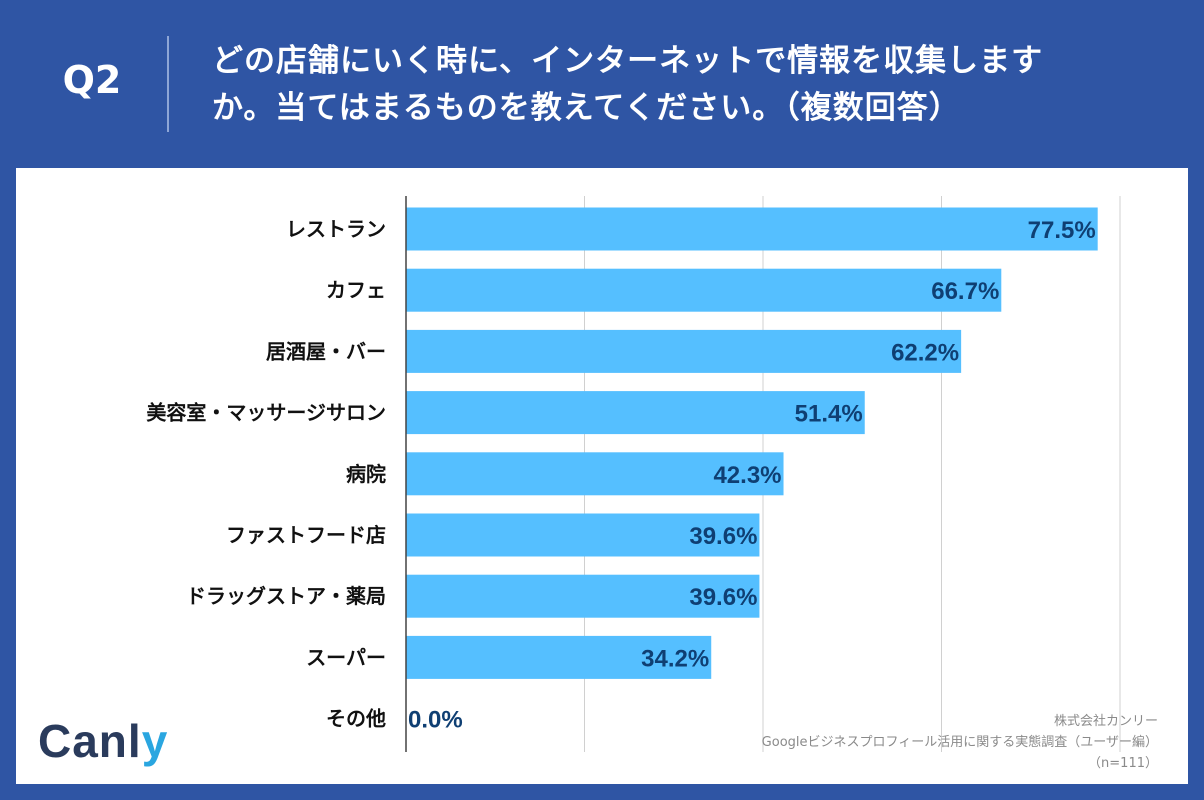  Describe the element at coordinates (92, 80) in the screenshot. I see `question-number: Q2` at that location.